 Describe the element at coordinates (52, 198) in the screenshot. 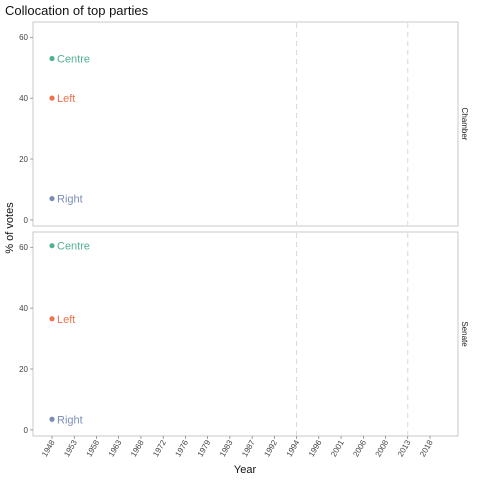

I see `point-chamber-right` at that location.